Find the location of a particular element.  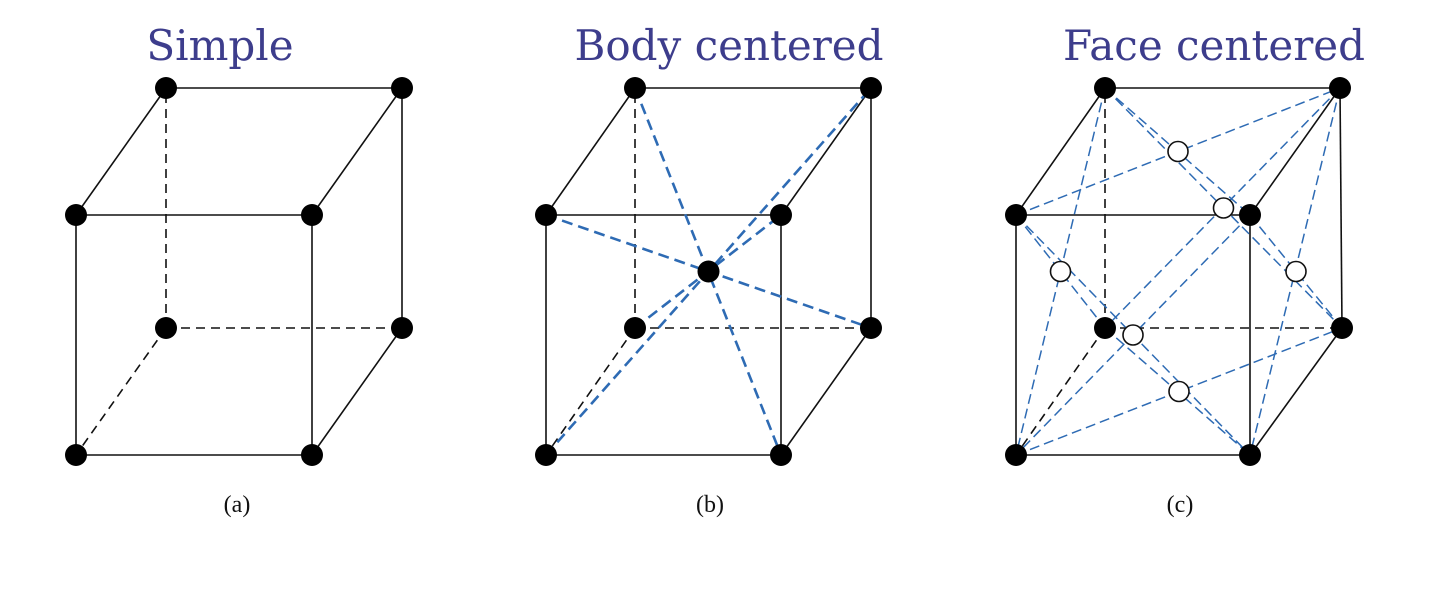

panel-caption-a: (a) is located at coordinates (237, 505).